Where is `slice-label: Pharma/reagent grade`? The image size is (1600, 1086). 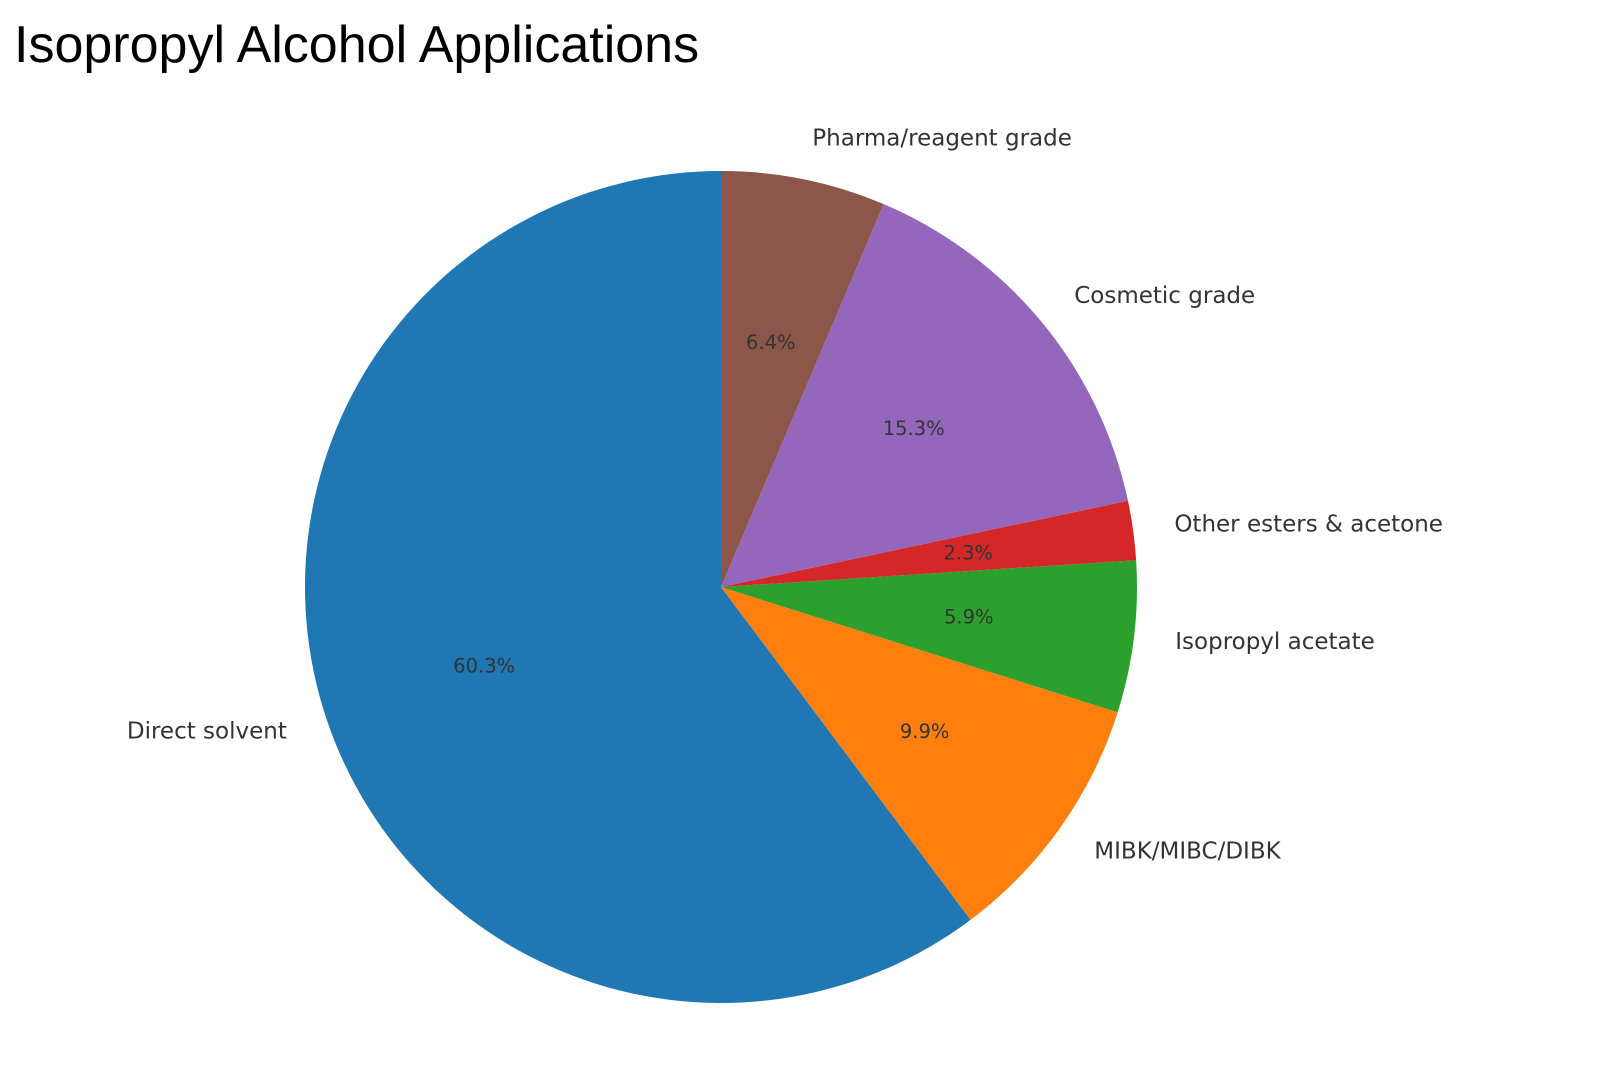
slice-label: Pharma/reagent grade is located at coordinates (942, 139).